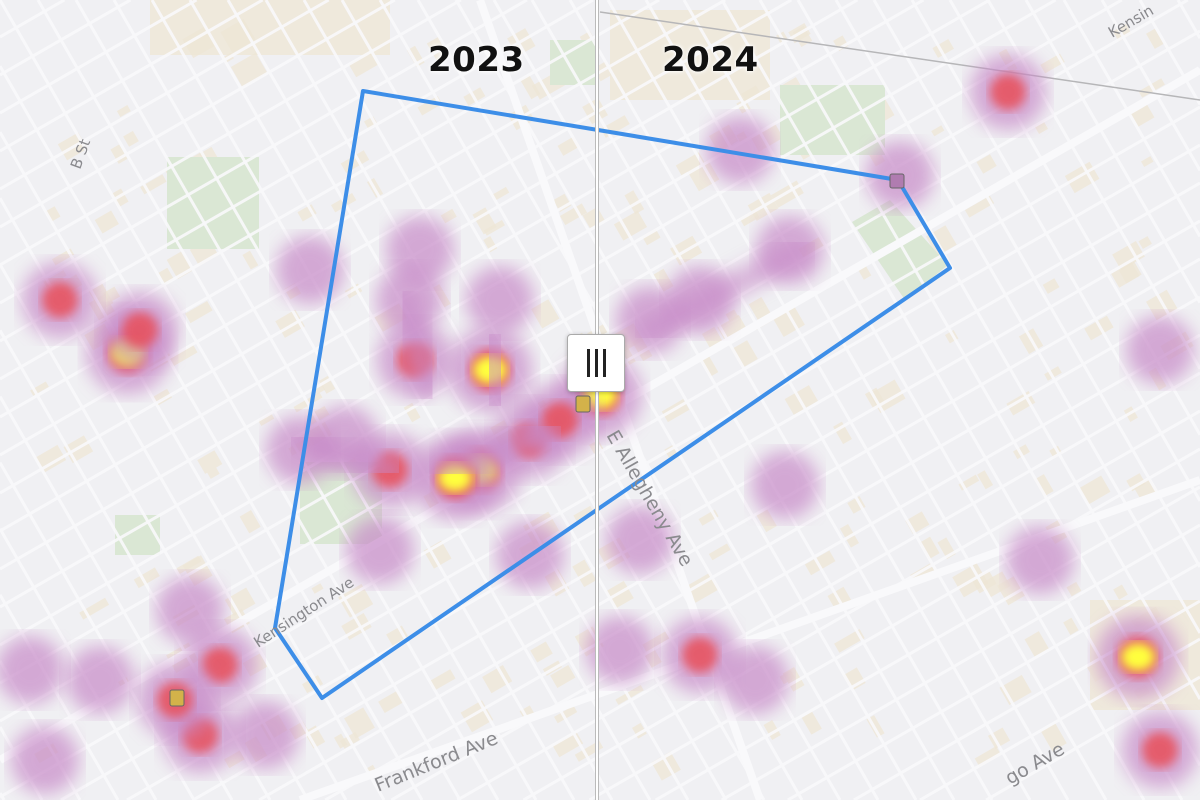 The width and height of the screenshot is (1200, 800). What do you see at coordinates (710, 60) in the screenshot?
I see `year-label-right: 2024` at bounding box center [710, 60].